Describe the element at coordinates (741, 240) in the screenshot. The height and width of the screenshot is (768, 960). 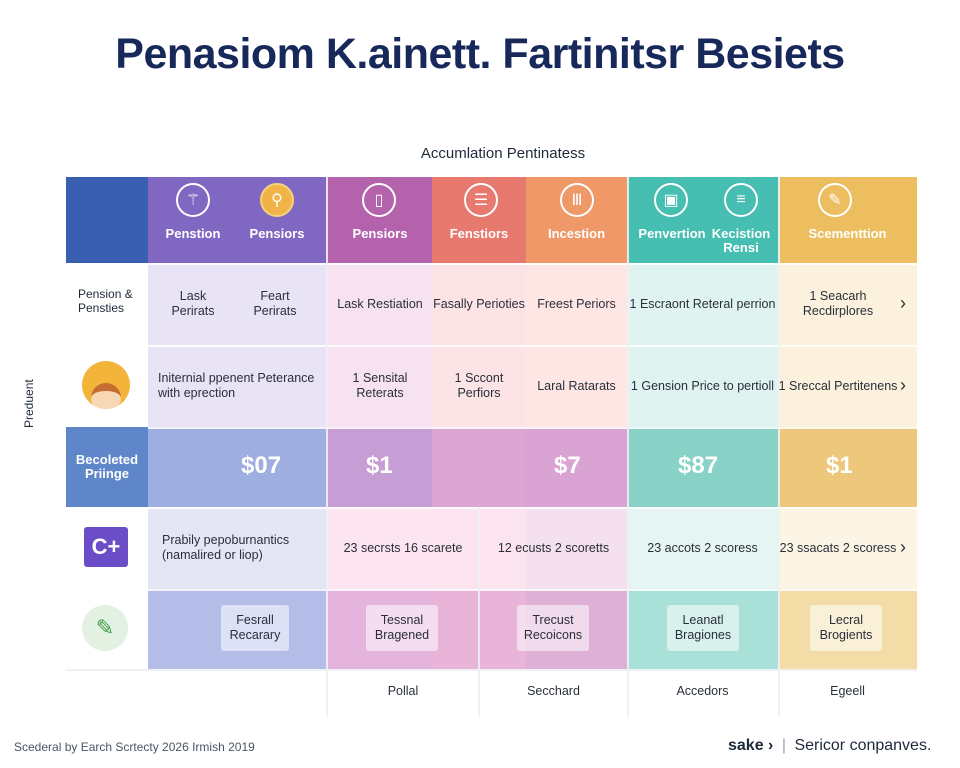
I see `header-kecistion: Kecistion Rensi` at that location.